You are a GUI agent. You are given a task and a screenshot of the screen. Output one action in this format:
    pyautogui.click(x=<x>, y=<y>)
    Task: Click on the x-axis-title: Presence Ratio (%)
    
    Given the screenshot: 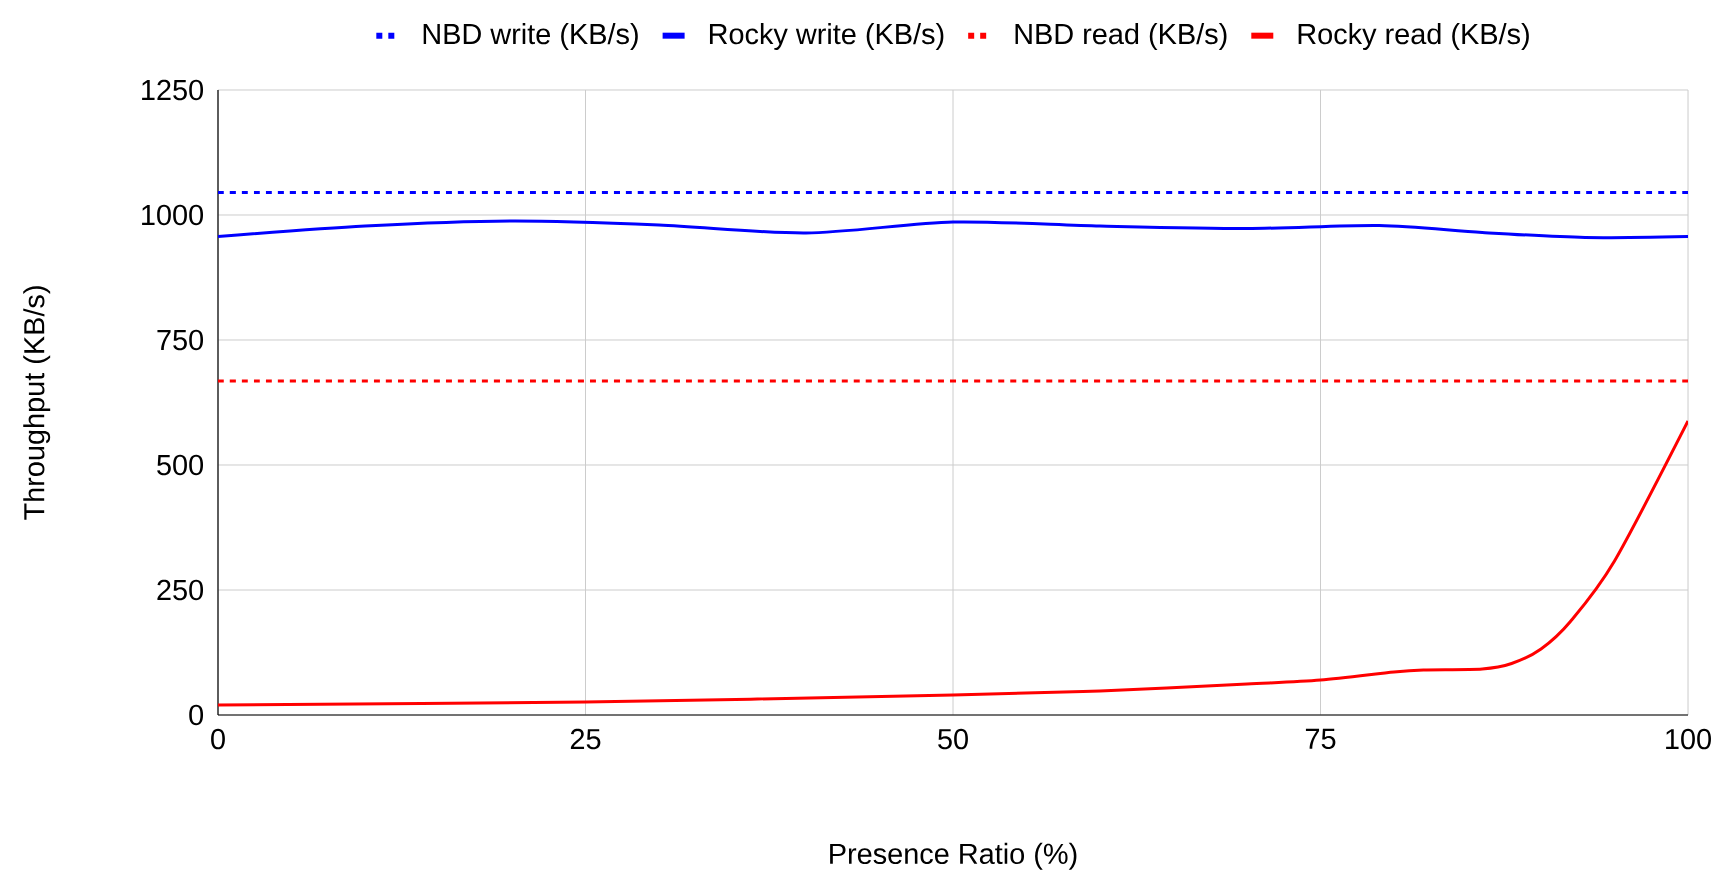 What is the action you would take?
    pyautogui.click(x=953, y=856)
    